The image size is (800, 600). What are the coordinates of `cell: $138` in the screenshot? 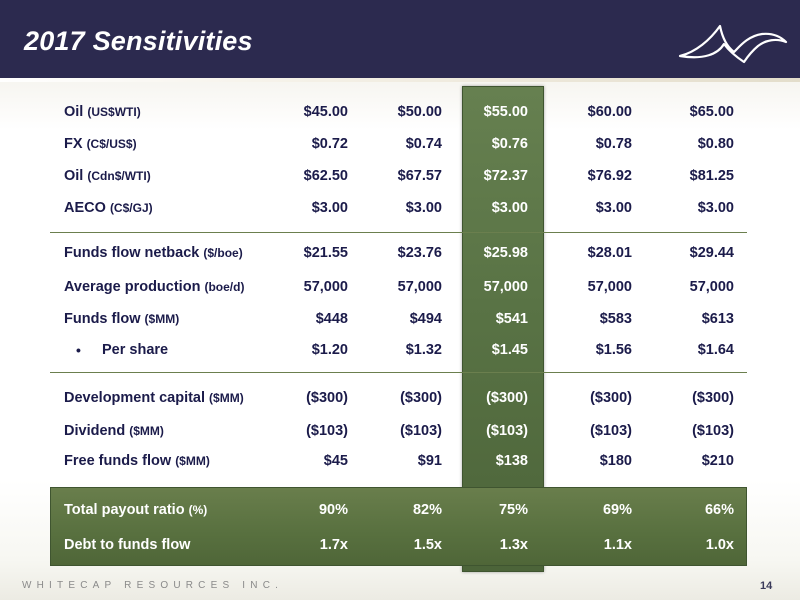 It's located at (511, 461).